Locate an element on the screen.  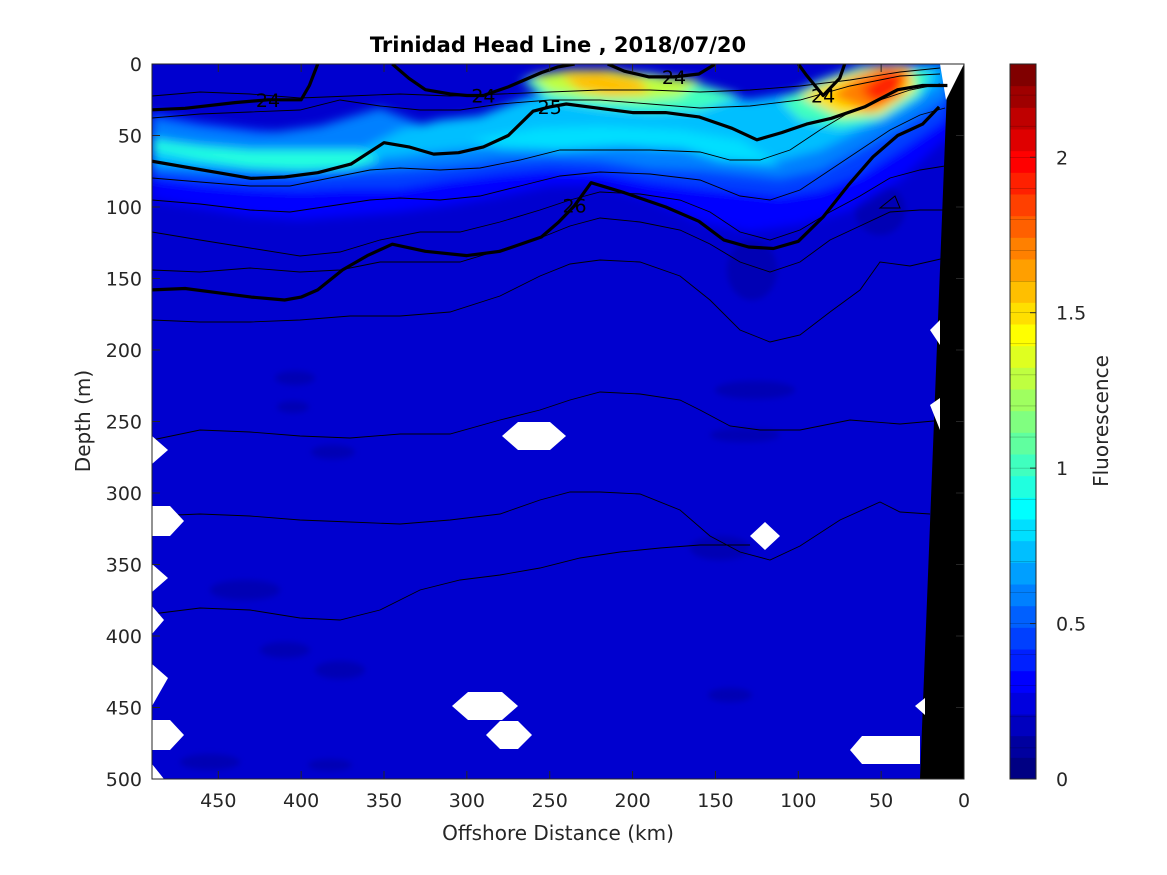
colorbar-tick-label: 0 is located at coordinates (1062, 780).